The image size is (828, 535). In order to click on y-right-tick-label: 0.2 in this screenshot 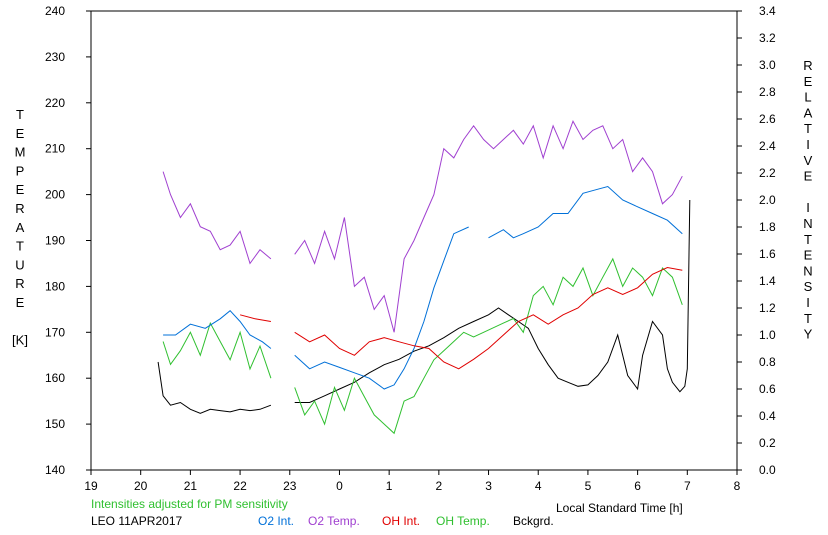, I will do `click(767, 443)`.